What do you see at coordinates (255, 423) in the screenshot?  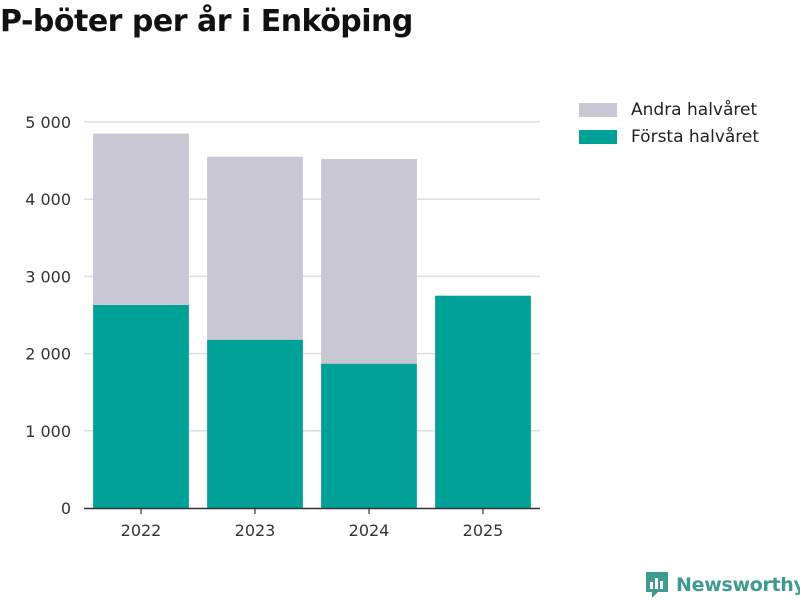 I see `bar-2023-första` at bounding box center [255, 423].